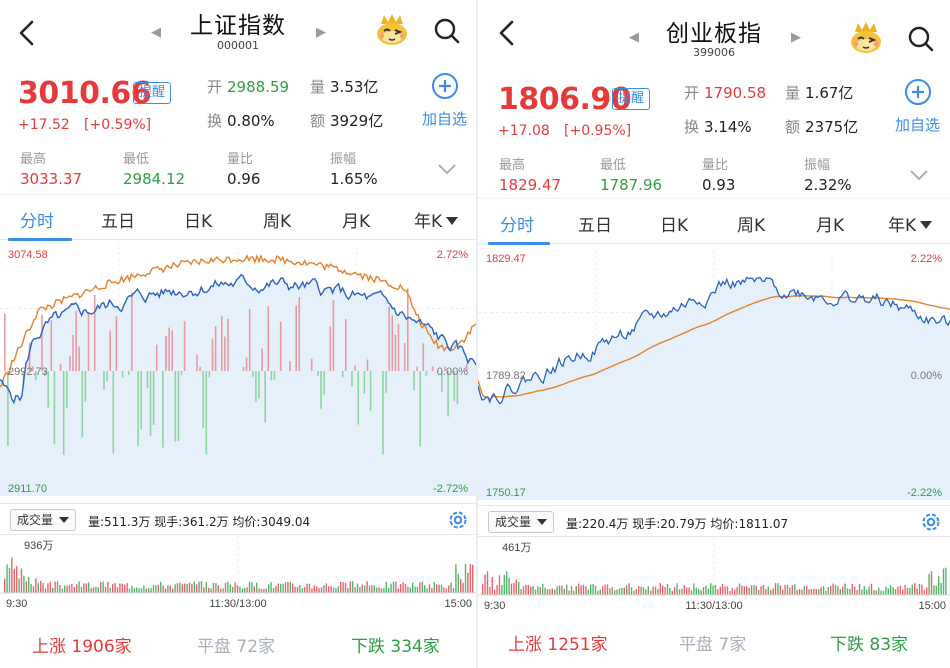 The width and height of the screenshot is (950, 668). I want to click on volume-chart: 461万 9:30 11:30/13:00 15:00, so click(714, 577).